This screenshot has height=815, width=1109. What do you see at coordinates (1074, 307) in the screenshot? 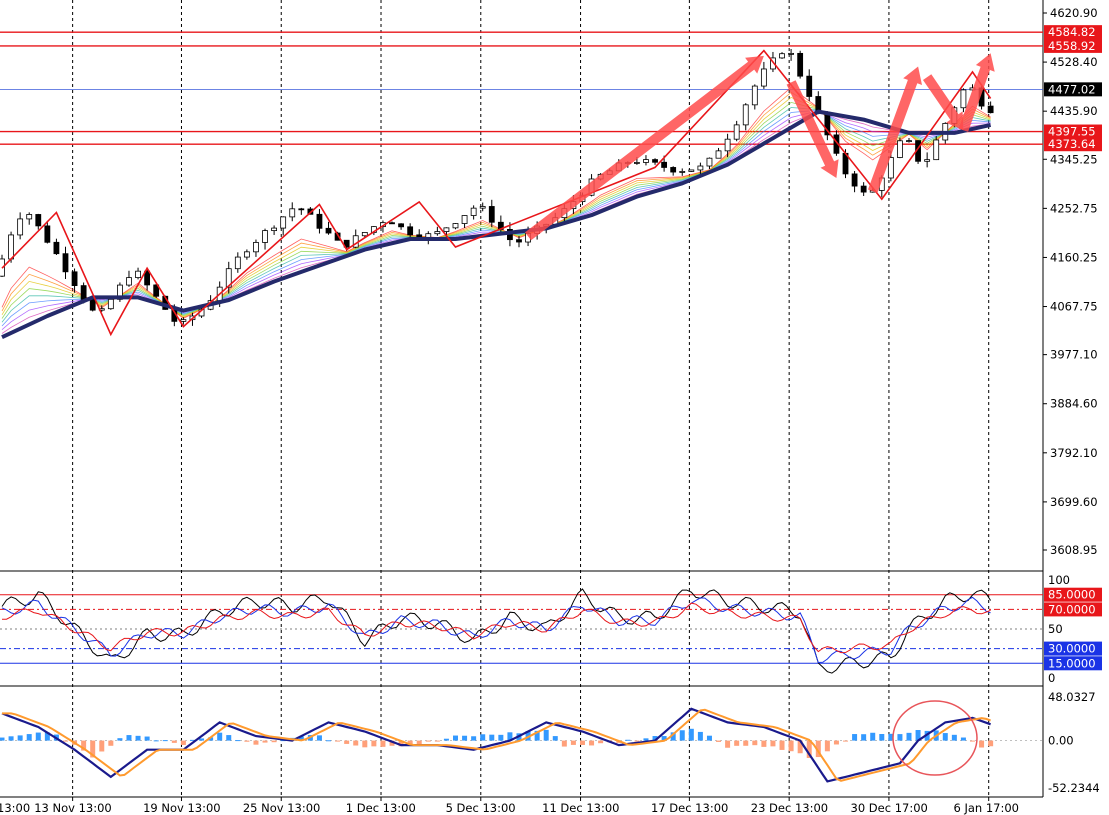
I see `price-tick-label: 4067.75` at bounding box center [1074, 307].